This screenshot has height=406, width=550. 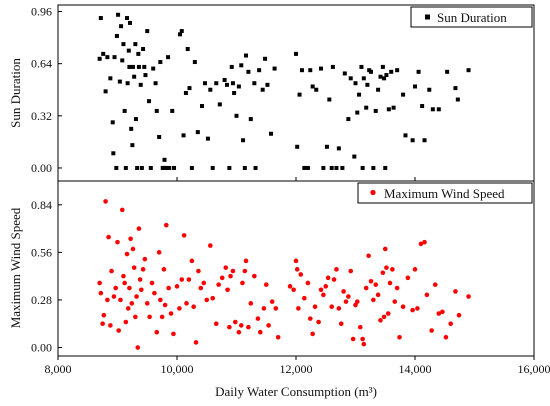 What do you see at coordinates (41, 252) in the screenshot?
I see `max-wind-speed-y-tick-label: 0.56` at bounding box center [41, 252].